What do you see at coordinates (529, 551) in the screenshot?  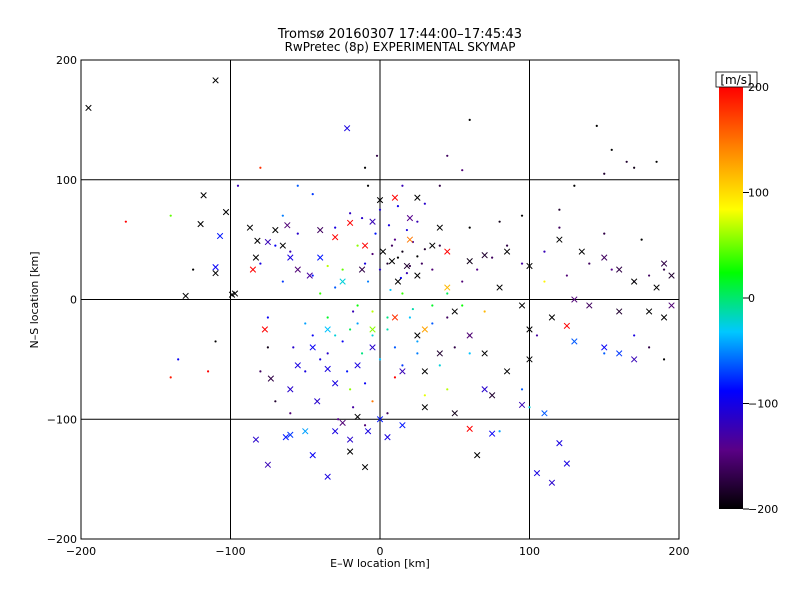 I see `x-tick-label: 100` at bounding box center [529, 551].